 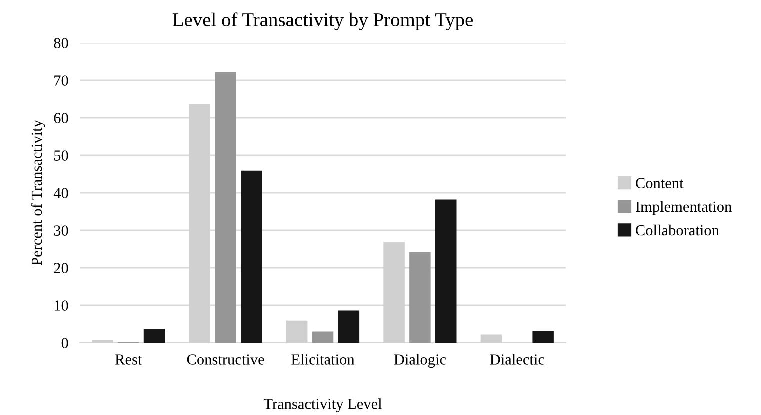 What do you see at coordinates (61, 193) in the screenshot?
I see `y-tick-label: 40` at bounding box center [61, 193].